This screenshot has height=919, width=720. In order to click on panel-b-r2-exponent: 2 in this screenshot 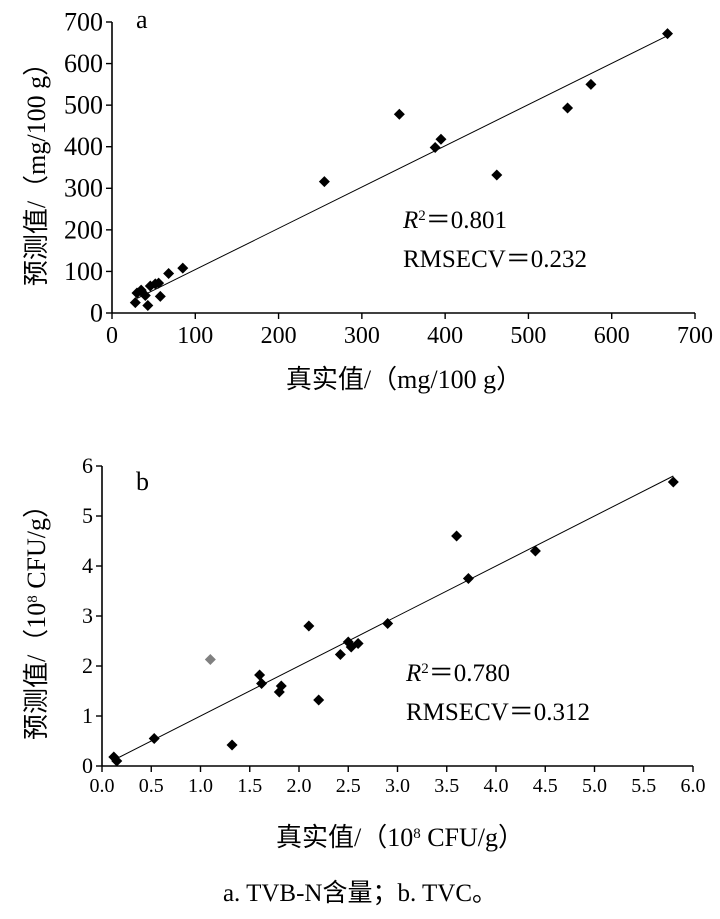, I will do `click(425, 669)`.